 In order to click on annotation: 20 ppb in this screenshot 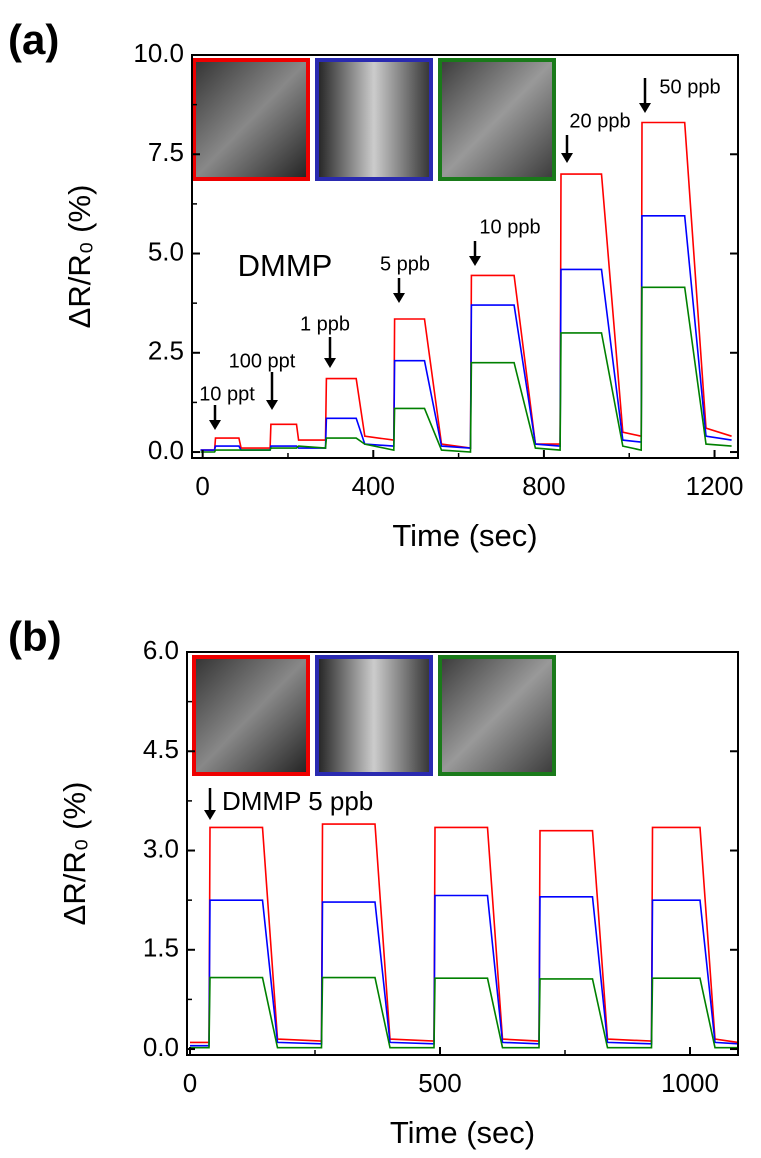, I will do `click(599, 121)`.